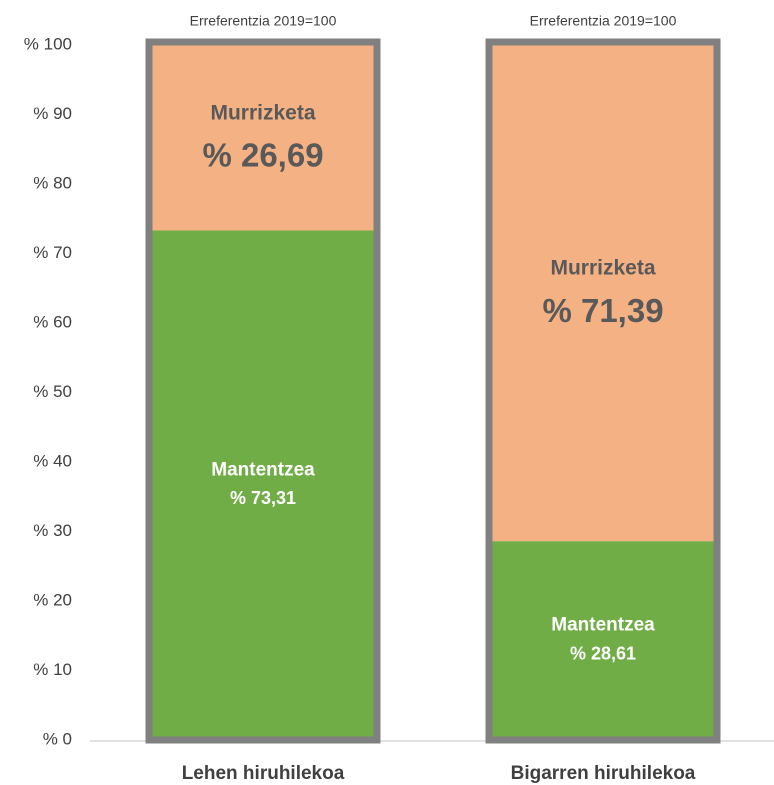 This screenshot has width=774, height=785. I want to click on value-label: % 73,31, so click(263, 498).